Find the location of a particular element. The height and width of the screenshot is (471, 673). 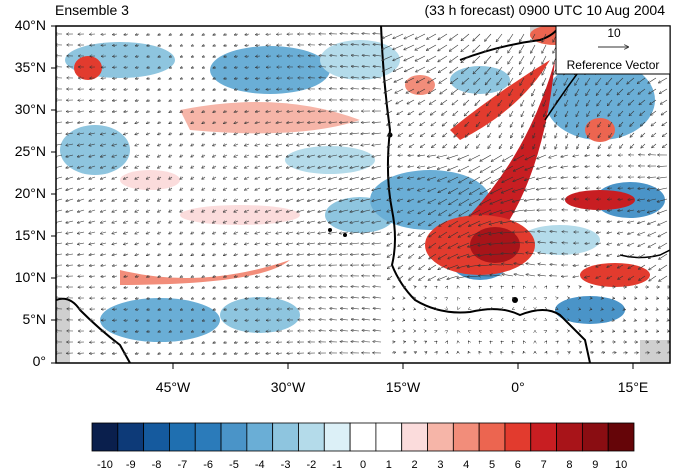

plot-title-right: (33 h forecast) 0900 UTC 10 Aug 2004 is located at coordinates (544, 10).